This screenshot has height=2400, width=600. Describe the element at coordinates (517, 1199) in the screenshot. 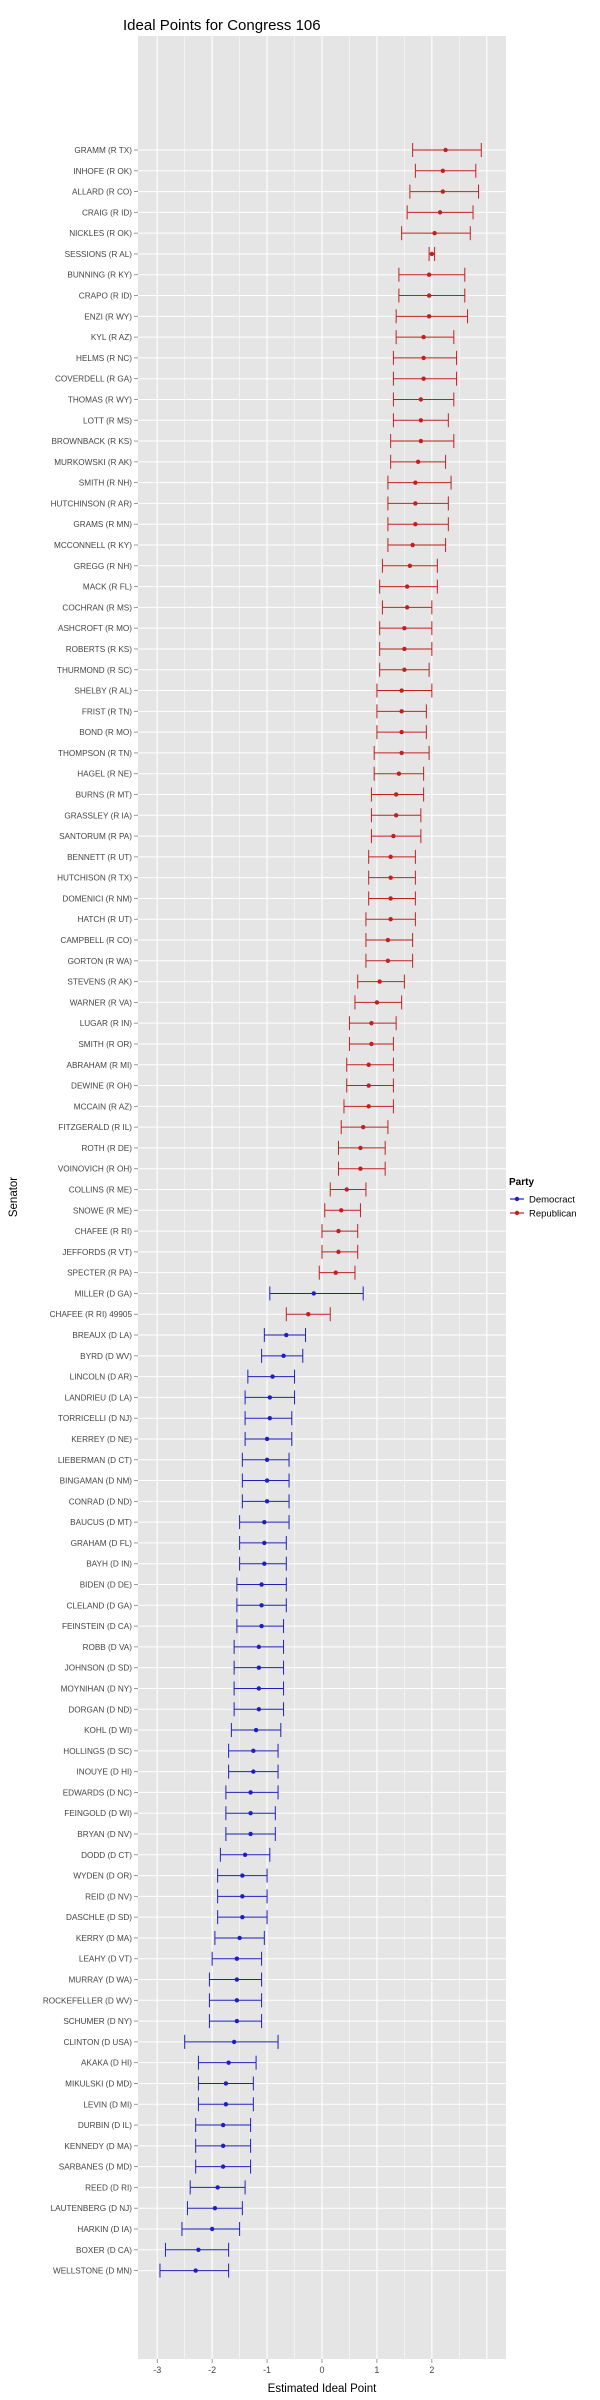

I see `legend-key-point` at that location.